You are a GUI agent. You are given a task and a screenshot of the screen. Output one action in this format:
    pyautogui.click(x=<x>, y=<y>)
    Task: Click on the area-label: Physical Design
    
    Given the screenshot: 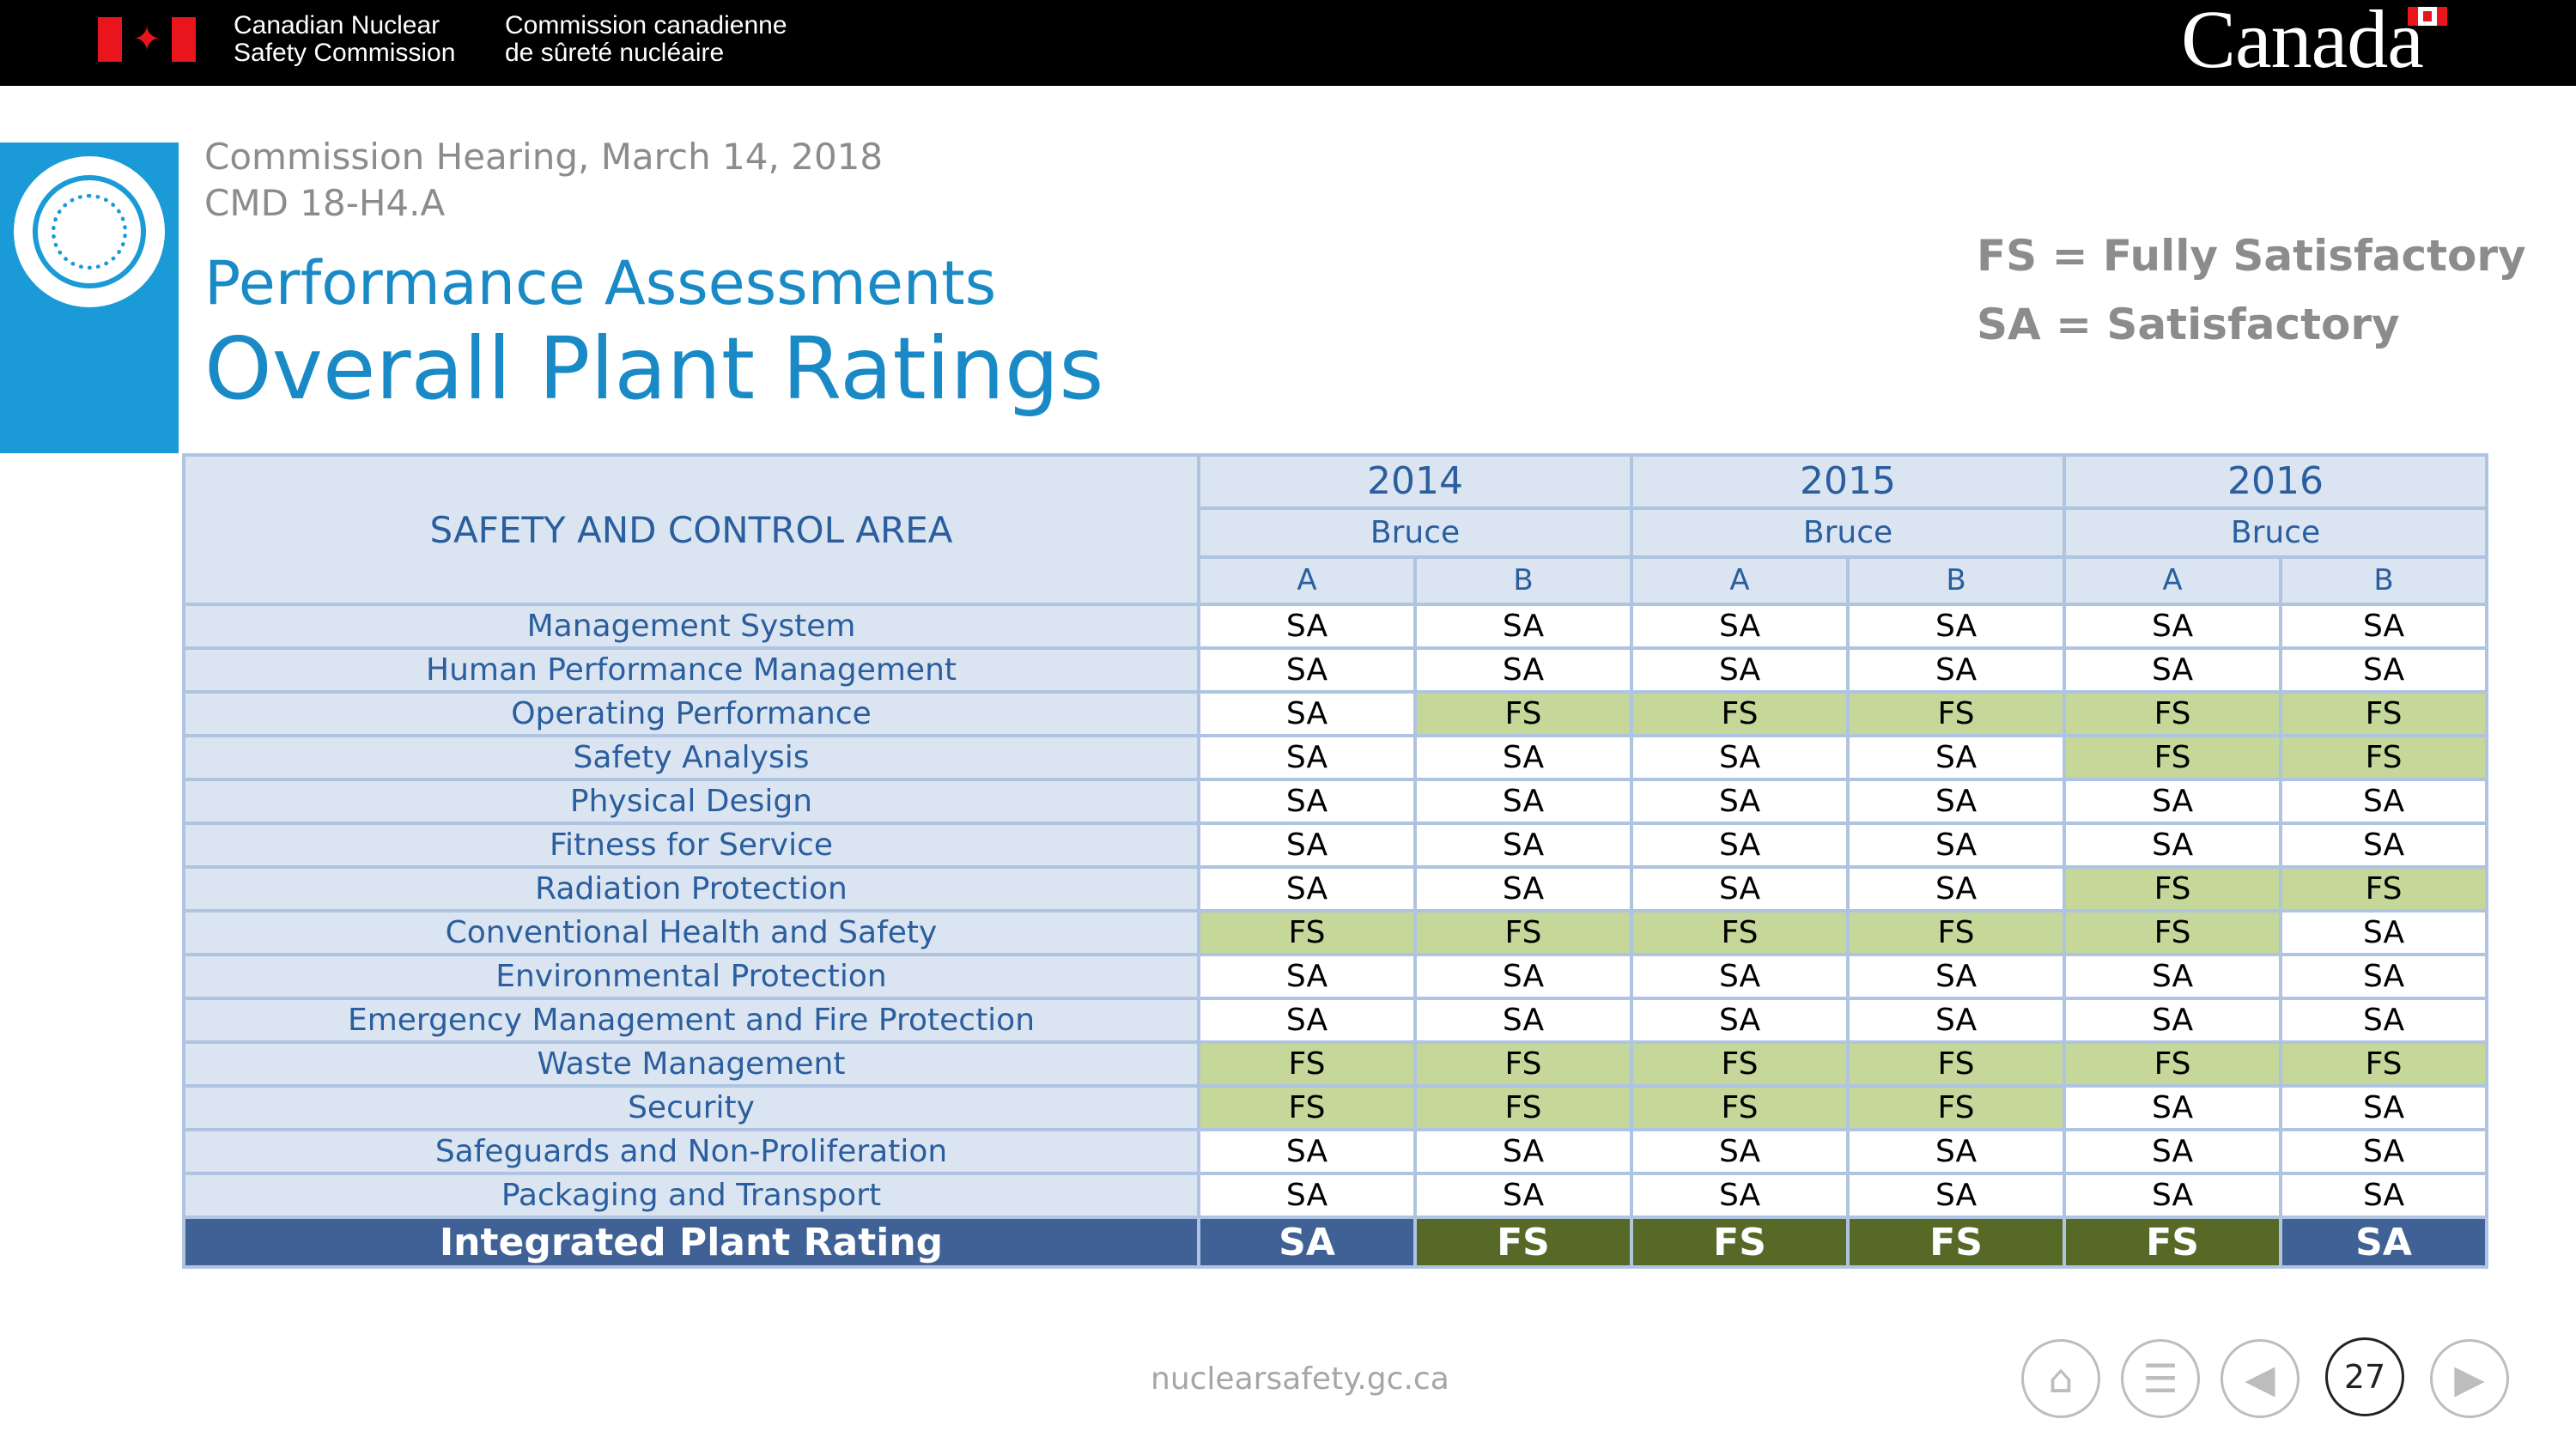 What is the action you would take?
    pyautogui.click(x=691, y=801)
    